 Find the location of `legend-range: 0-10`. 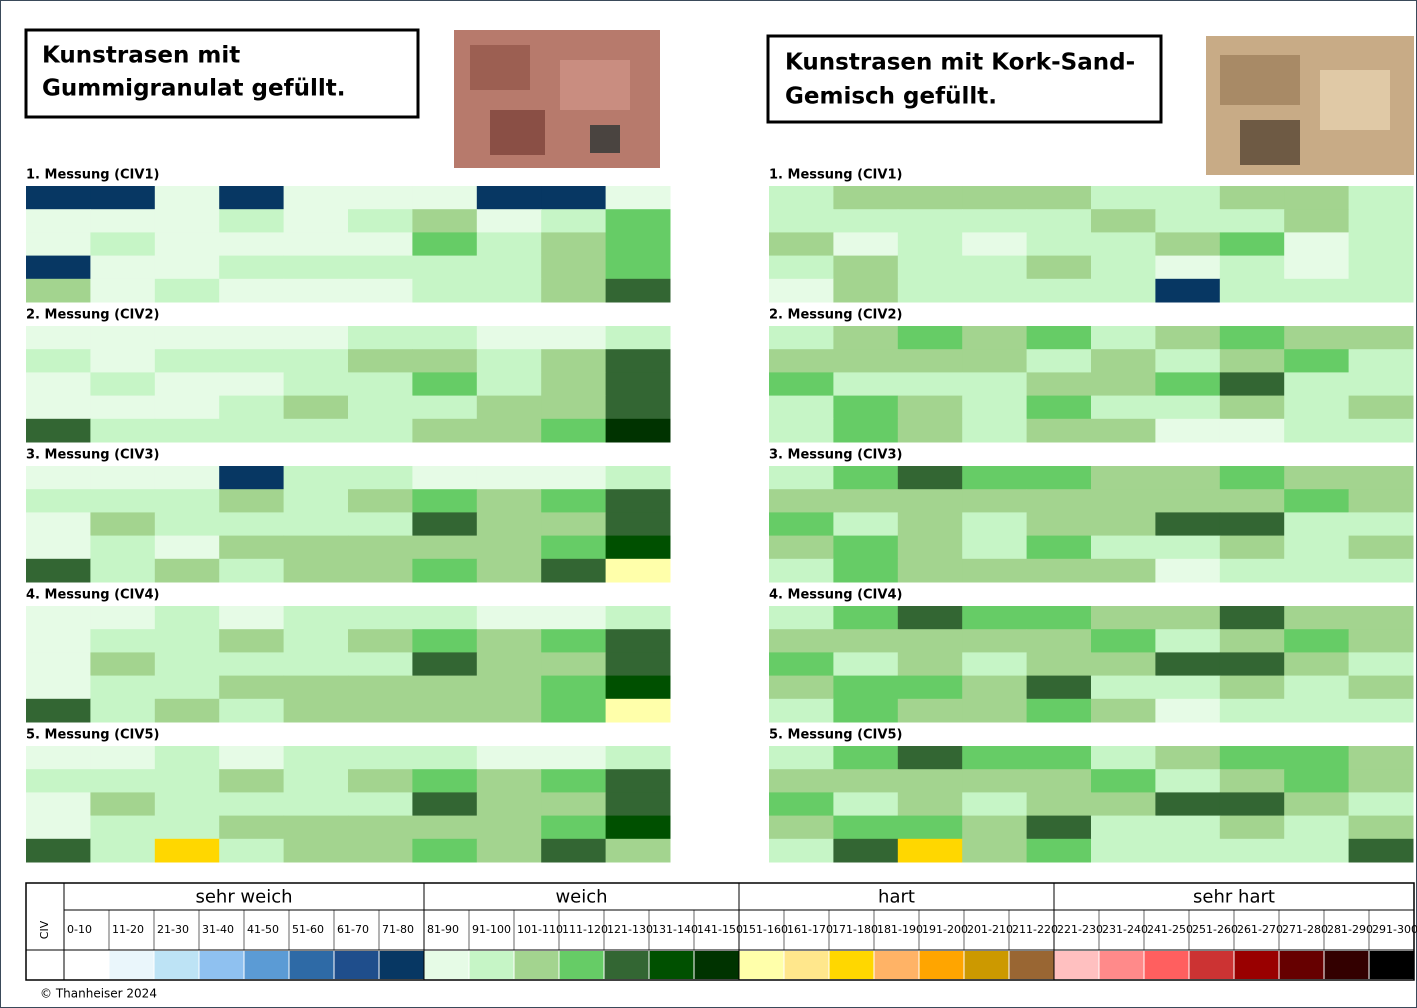

legend-range: 0-10 is located at coordinates (79, 929).